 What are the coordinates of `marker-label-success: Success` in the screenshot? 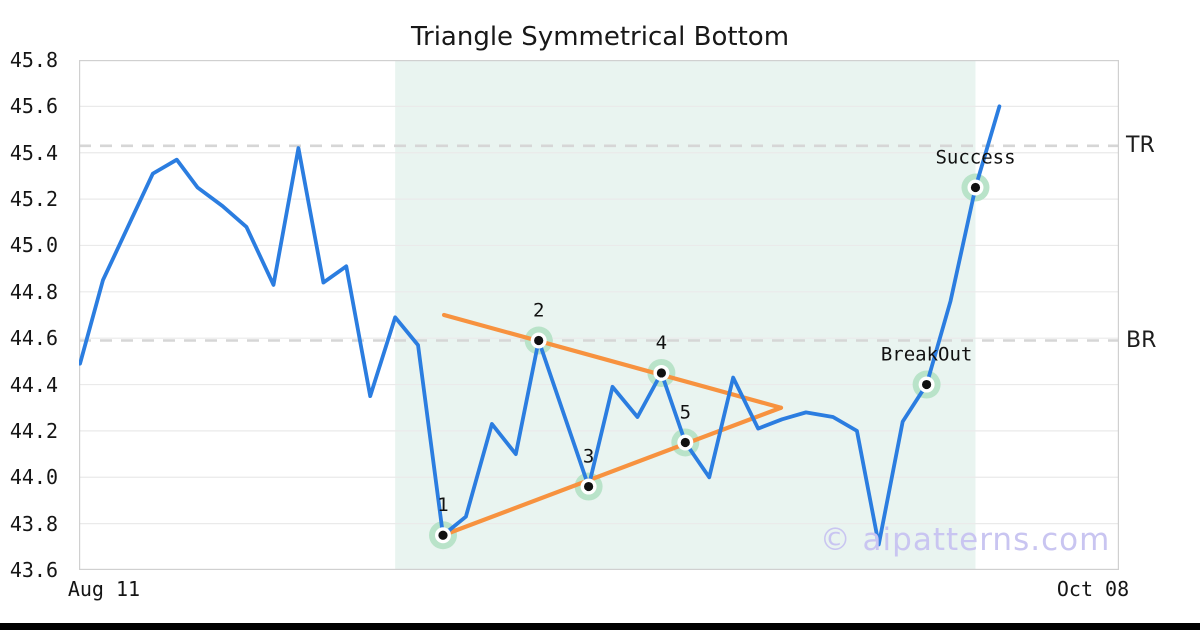 It's located at (975, 158).